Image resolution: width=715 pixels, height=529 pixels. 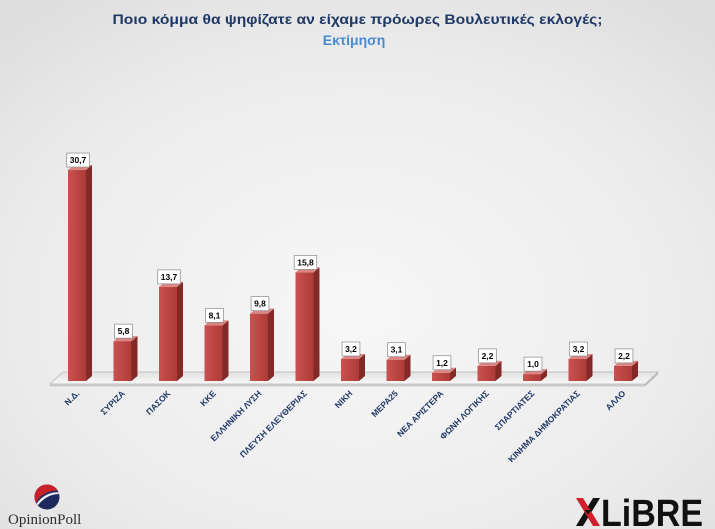 I want to click on libre-wordmark: LiBRE, so click(x=652, y=511).